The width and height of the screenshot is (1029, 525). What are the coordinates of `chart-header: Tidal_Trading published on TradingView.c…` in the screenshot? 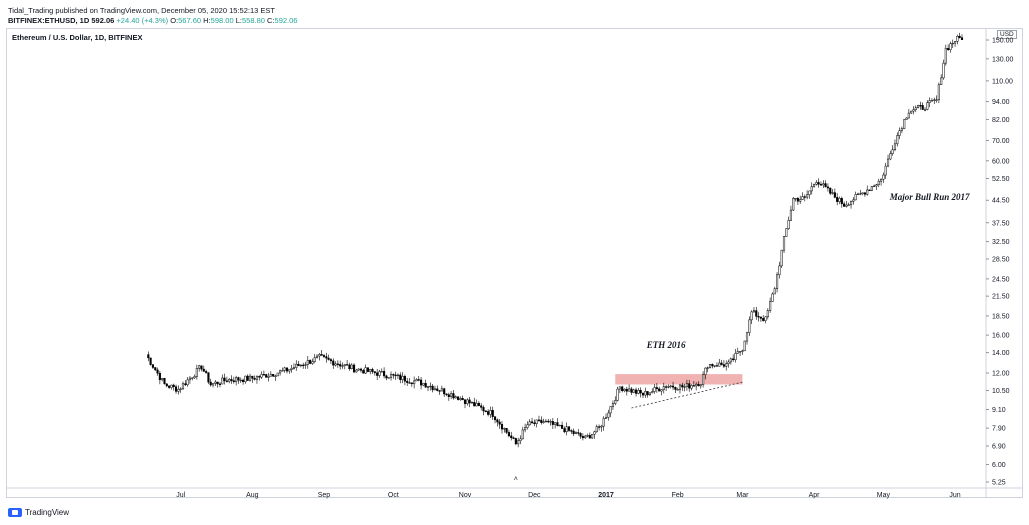 It's located at (152, 16).